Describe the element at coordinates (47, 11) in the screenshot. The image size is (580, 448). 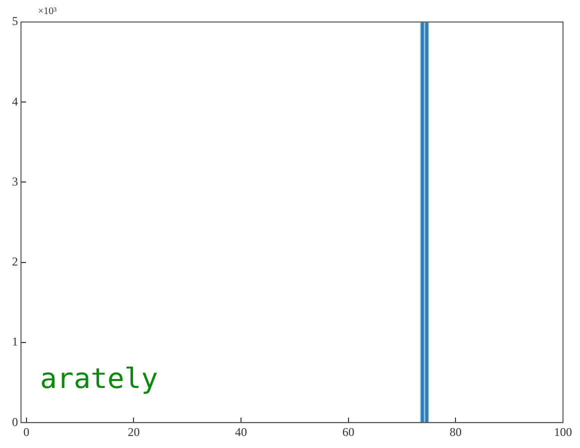
I see `text: ×10³` at that location.